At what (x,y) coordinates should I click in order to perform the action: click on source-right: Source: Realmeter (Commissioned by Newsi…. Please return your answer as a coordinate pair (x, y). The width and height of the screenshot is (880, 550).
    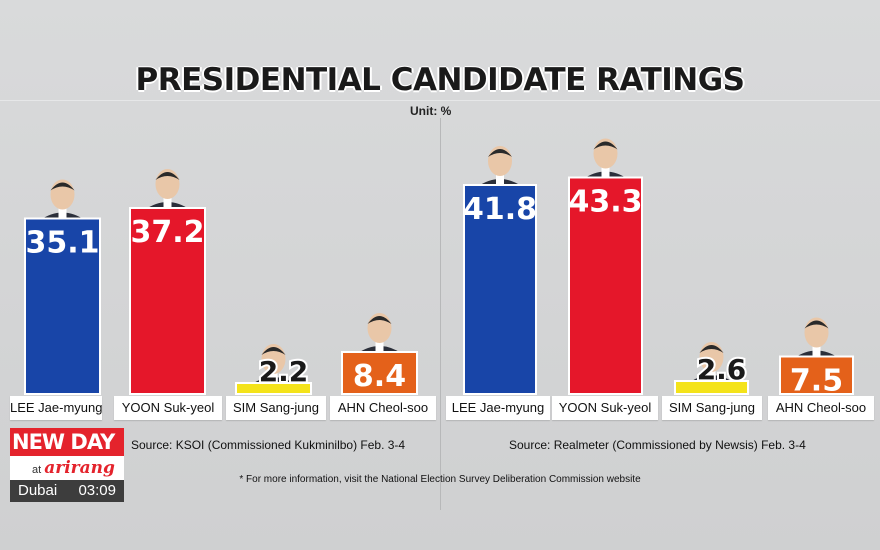
    Looking at the image, I should click on (657, 445).